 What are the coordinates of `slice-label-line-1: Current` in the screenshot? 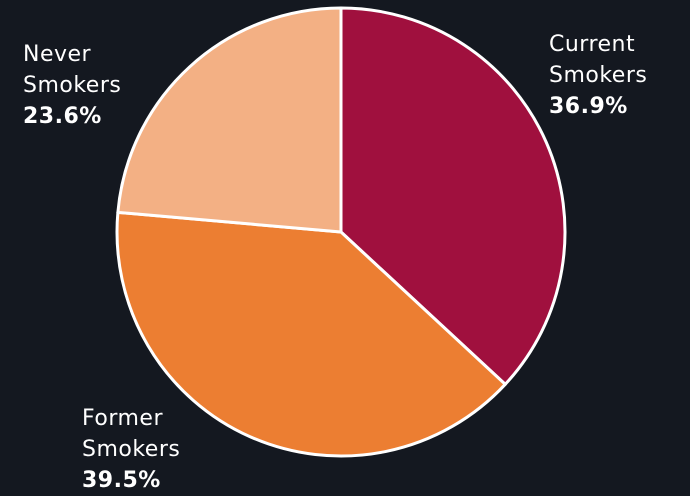 It's located at (592, 44).